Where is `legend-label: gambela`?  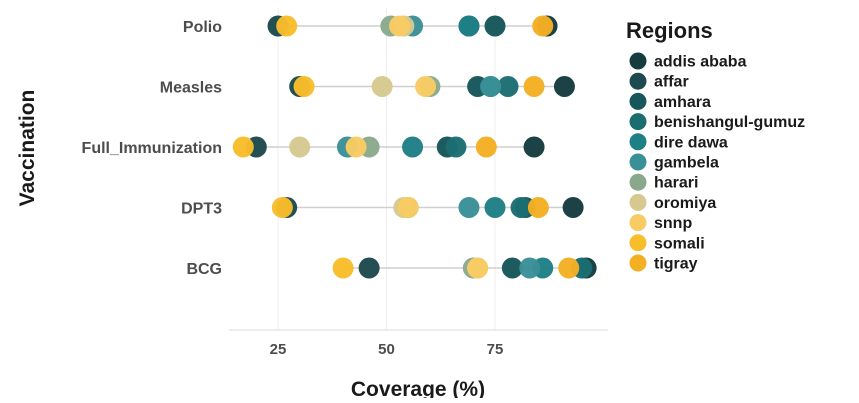 legend-label: gambela is located at coordinates (686, 163).